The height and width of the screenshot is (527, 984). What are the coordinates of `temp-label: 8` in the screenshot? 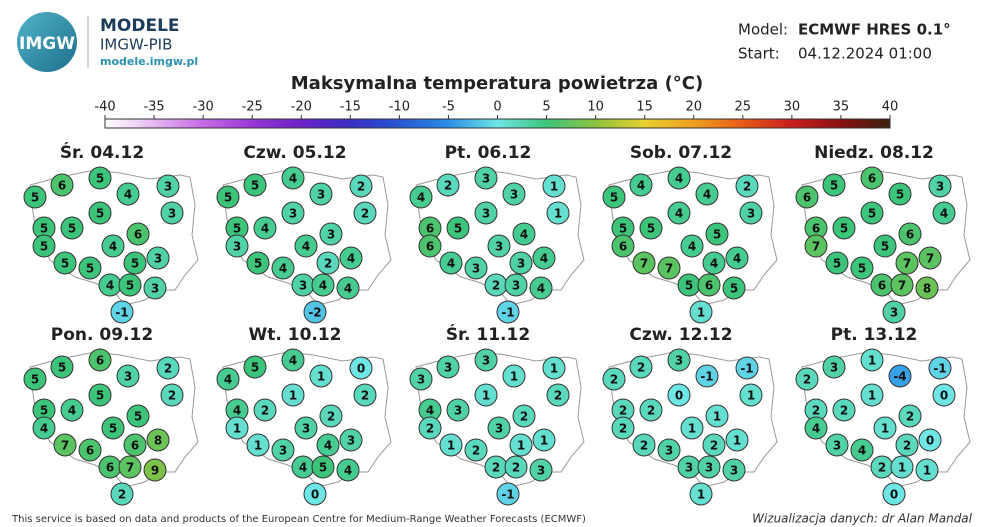 It's located at (158, 441).